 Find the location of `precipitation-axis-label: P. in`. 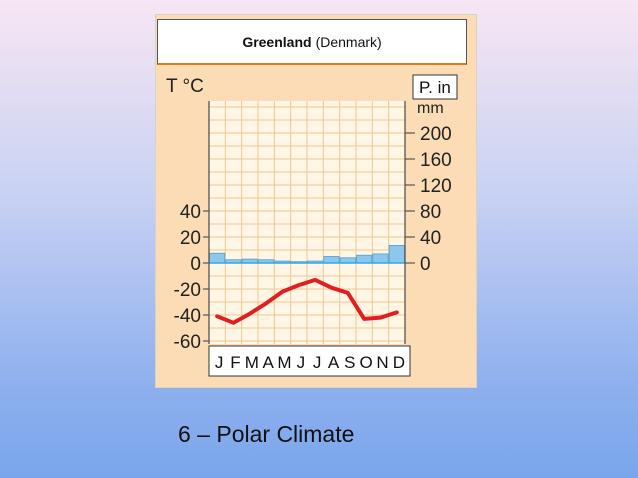

precipitation-axis-label: P. in is located at coordinates (435, 87).